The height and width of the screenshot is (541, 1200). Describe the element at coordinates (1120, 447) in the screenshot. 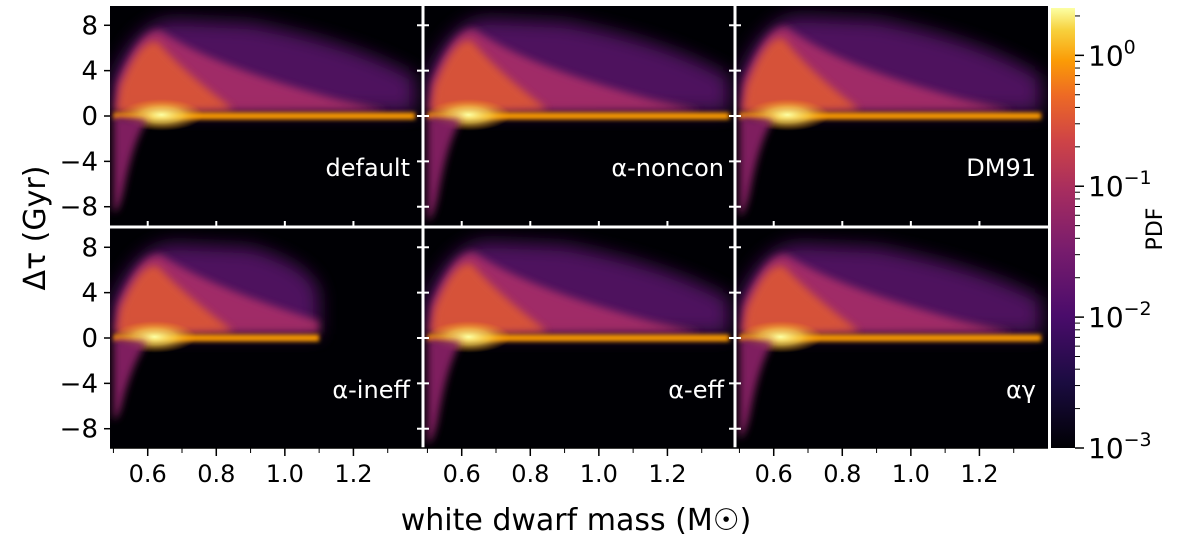

I see `colorbar-tick-label: 10⁻³` at that location.